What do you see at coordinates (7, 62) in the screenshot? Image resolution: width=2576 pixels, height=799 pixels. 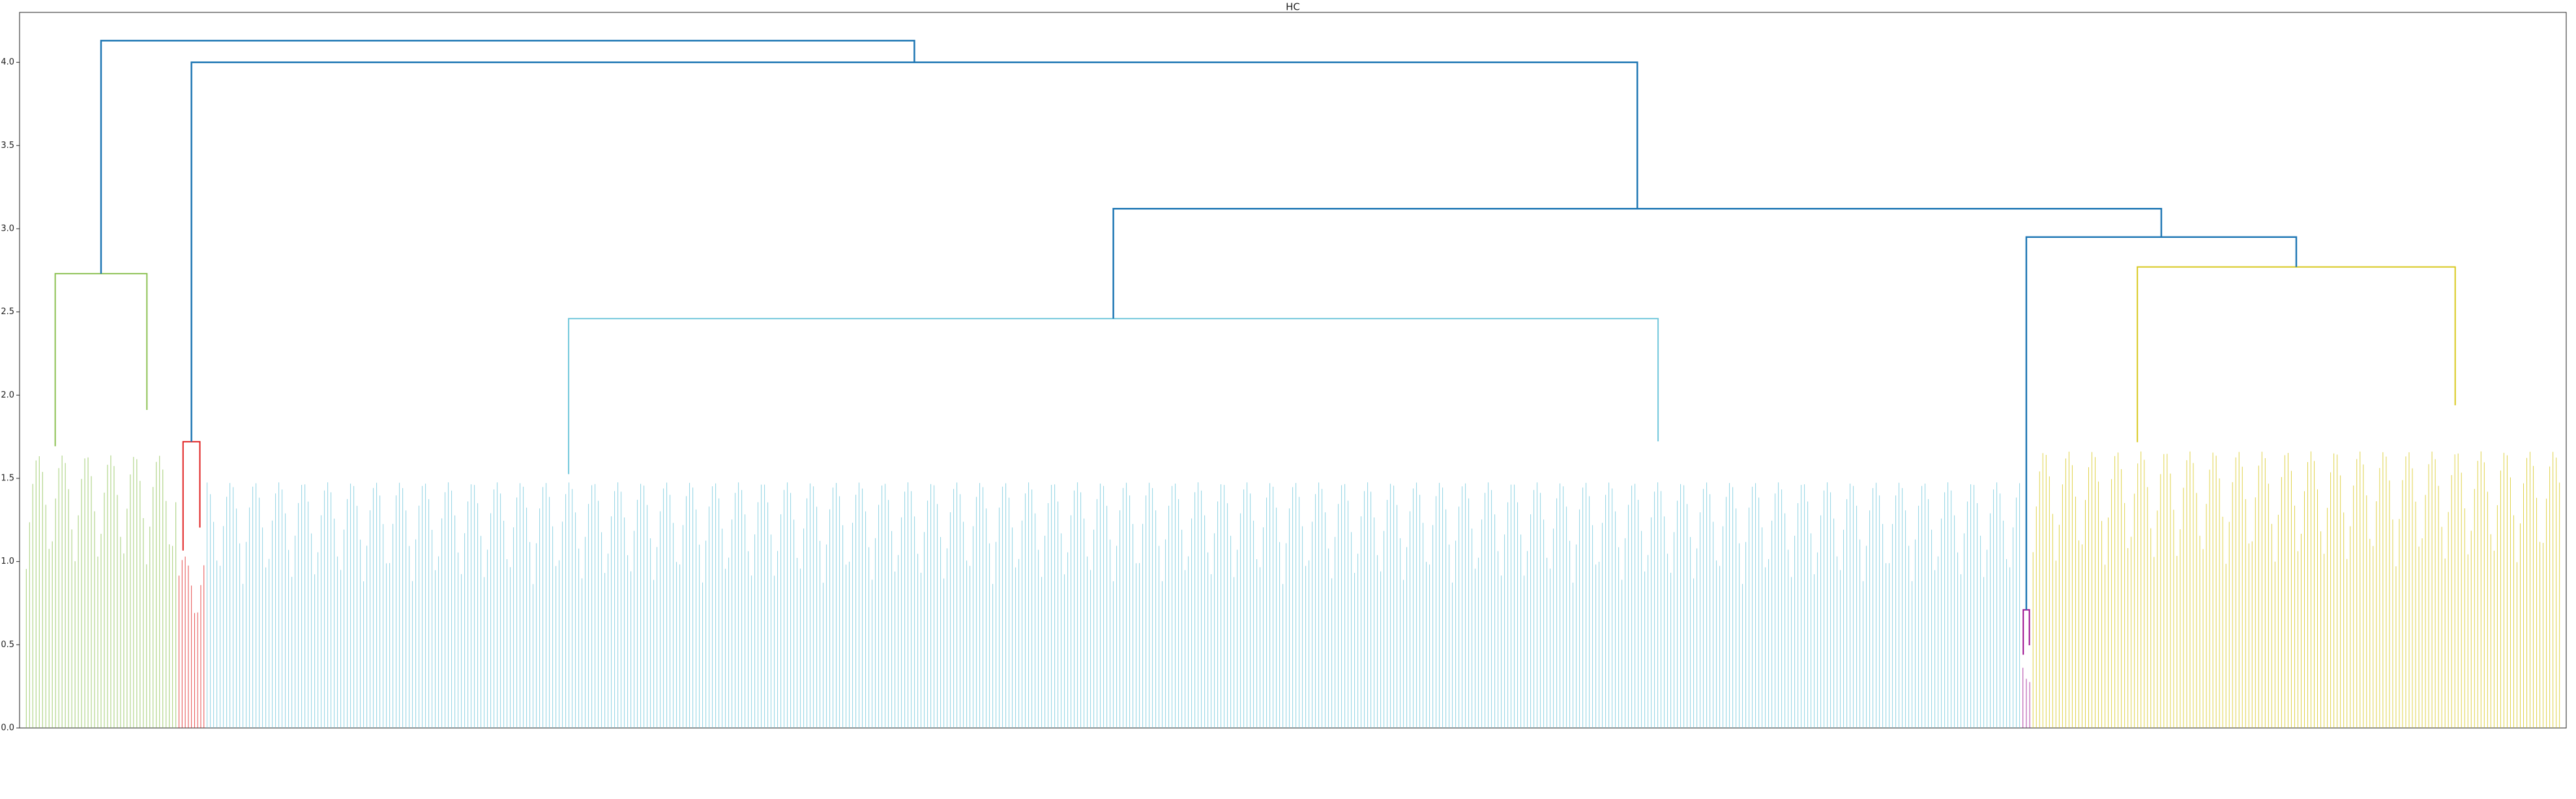 I see `y-tick-label: 4.0` at bounding box center [7, 62].